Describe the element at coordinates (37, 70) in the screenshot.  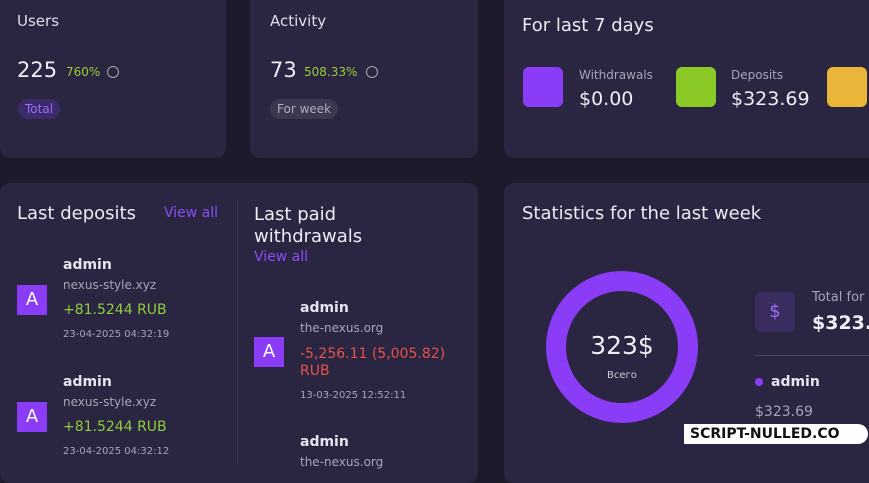
I see `value: 225` at that location.